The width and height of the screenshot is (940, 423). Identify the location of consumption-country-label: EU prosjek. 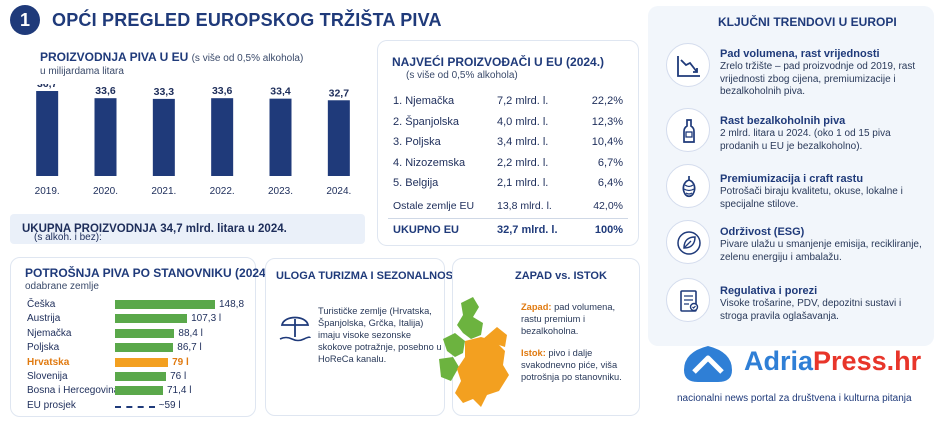
(51, 405).